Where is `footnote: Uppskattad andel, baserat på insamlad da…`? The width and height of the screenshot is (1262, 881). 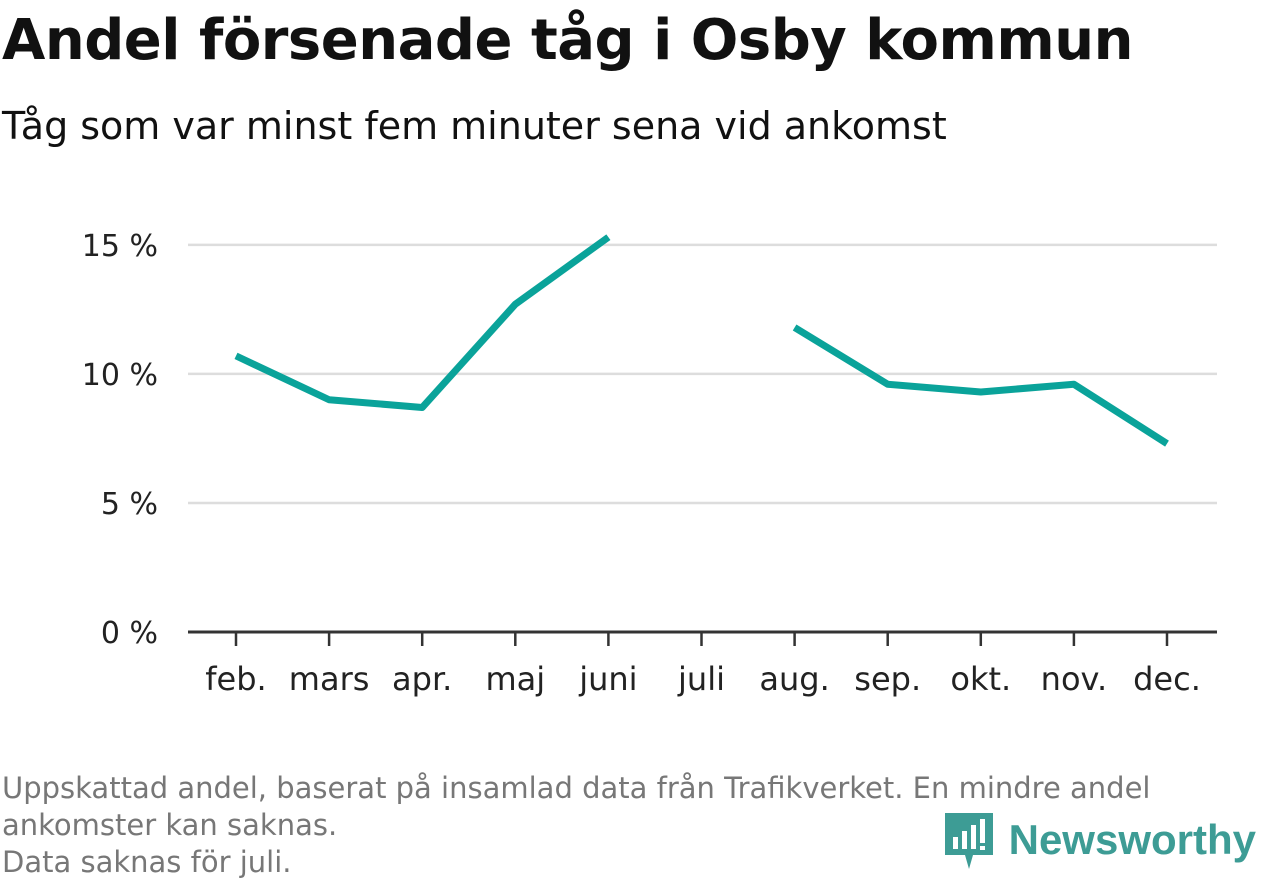
footnote: Uppskattad andel, baserat på insamlad da… is located at coordinates (627, 825).